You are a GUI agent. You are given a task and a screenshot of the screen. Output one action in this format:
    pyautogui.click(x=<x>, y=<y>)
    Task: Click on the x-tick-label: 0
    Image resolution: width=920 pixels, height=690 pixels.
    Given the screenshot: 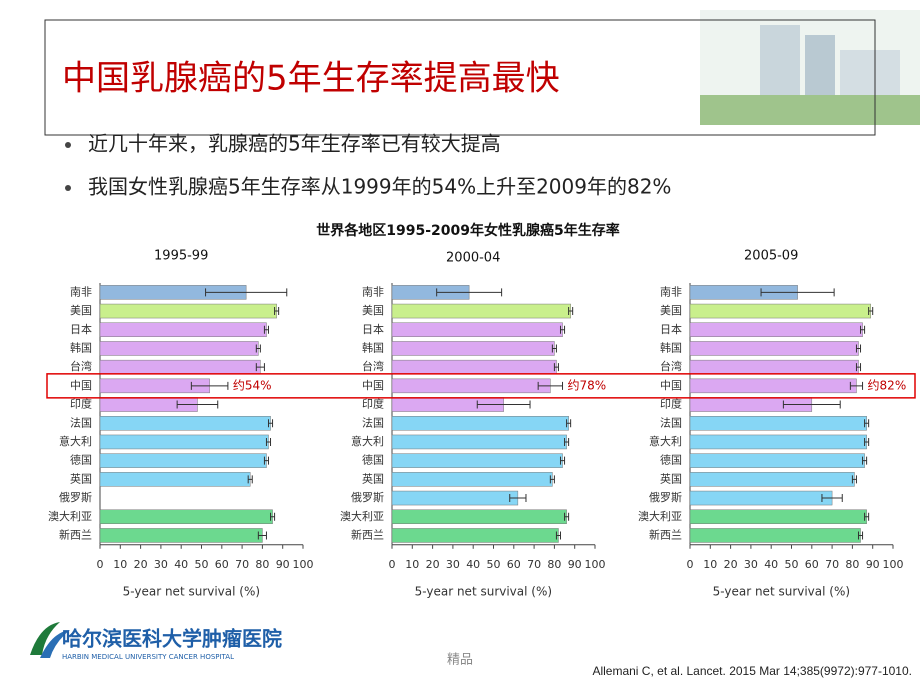 What is the action you would take?
    pyautogui.click(x=100, y=564)
    